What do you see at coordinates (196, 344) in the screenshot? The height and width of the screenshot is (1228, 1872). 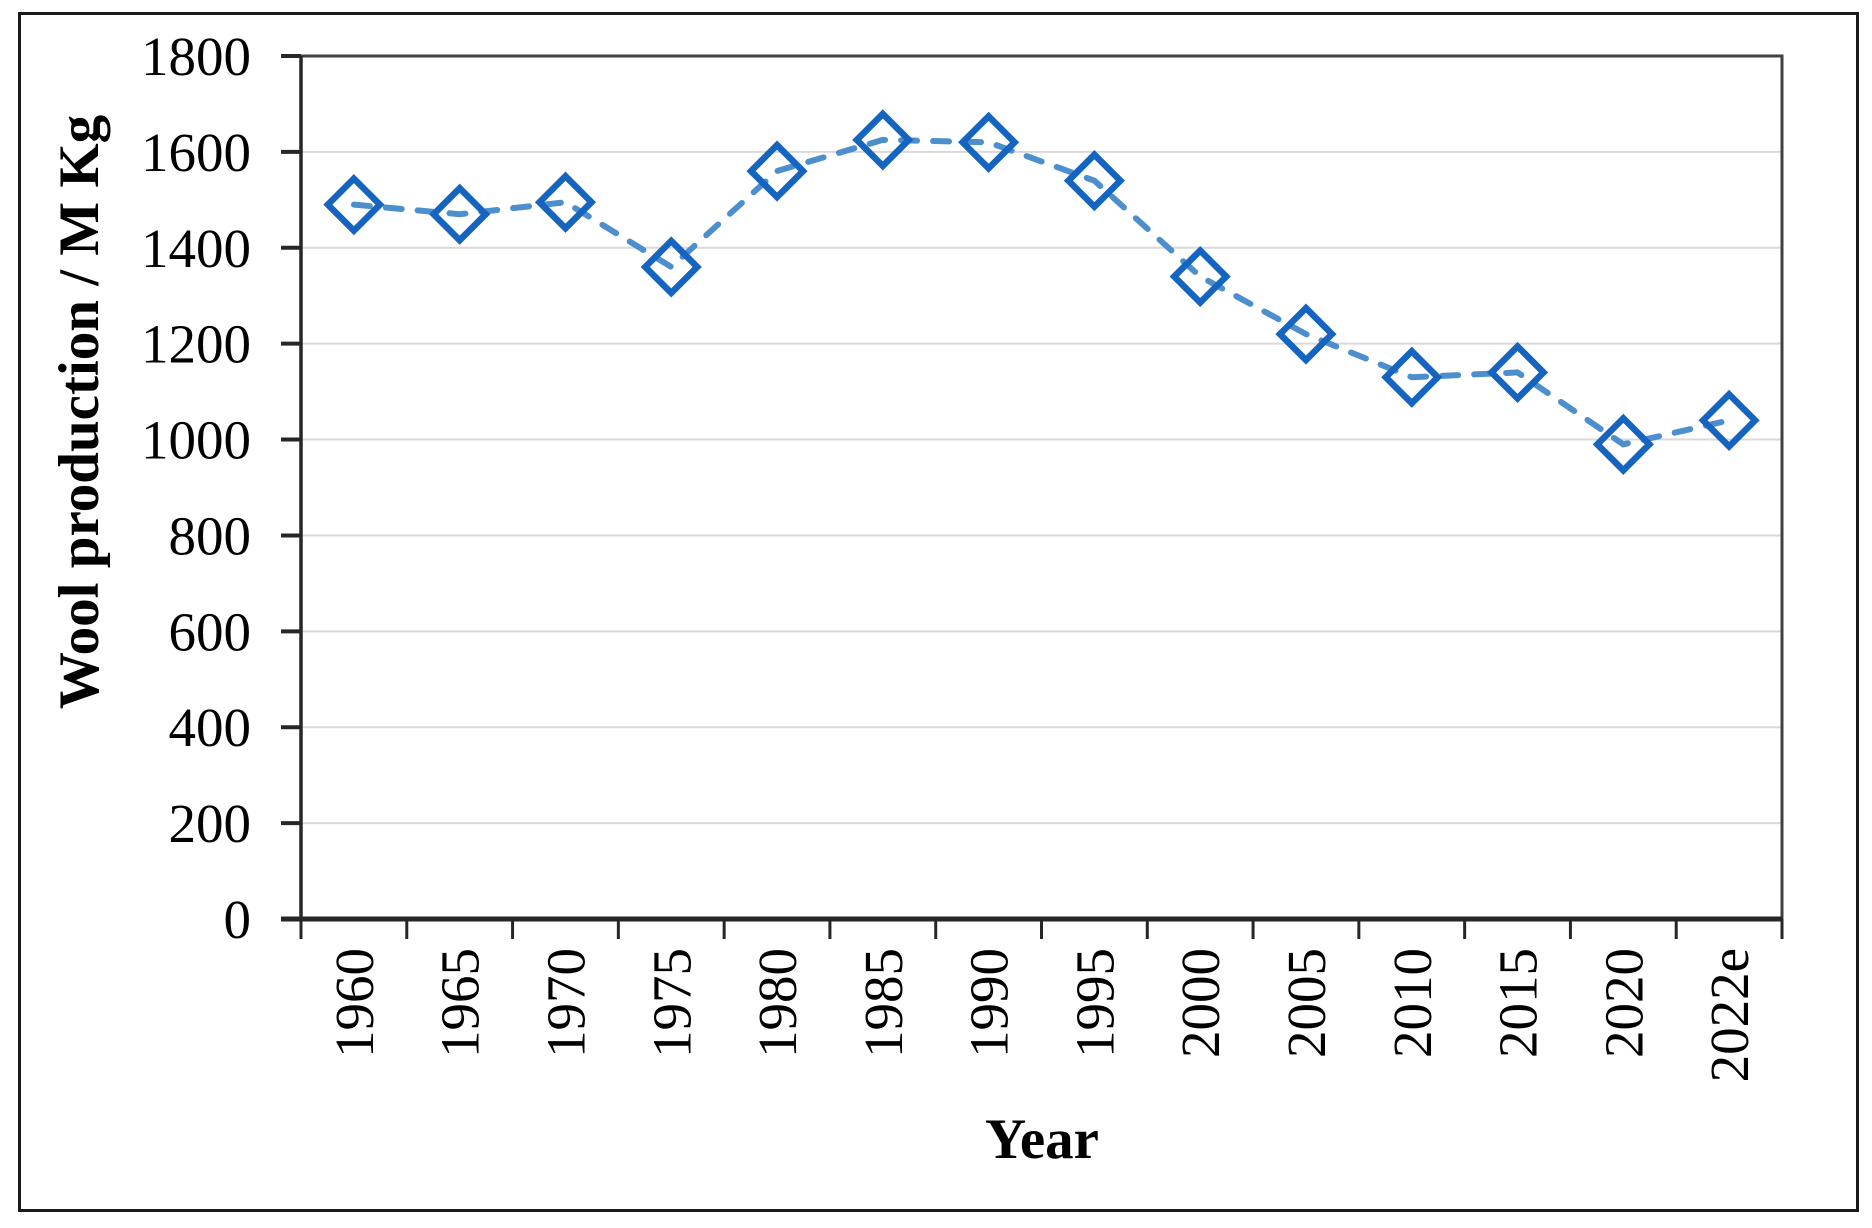 I see `y-tick-label: 1200` at bounding box center [196, 344].